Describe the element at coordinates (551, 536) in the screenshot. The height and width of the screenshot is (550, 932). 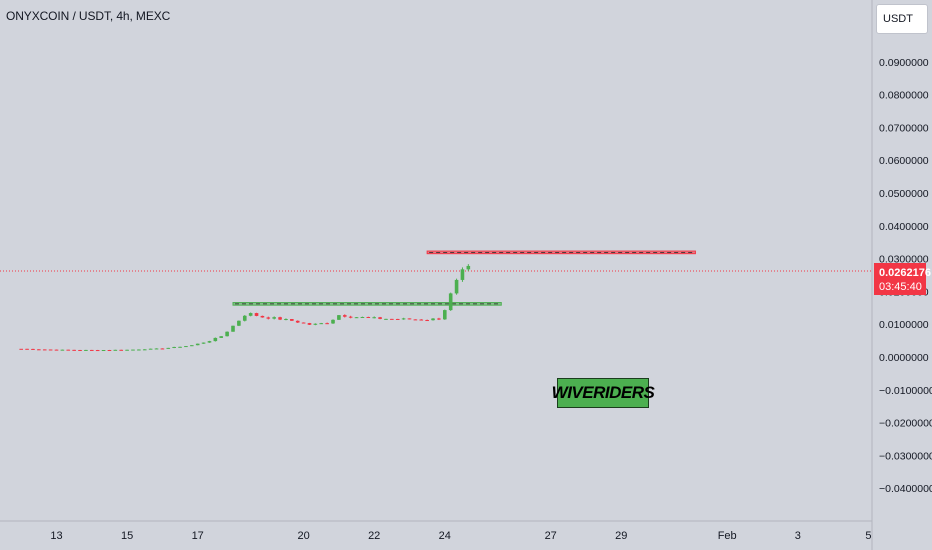
I see `x-tick-label: 27` at that location.